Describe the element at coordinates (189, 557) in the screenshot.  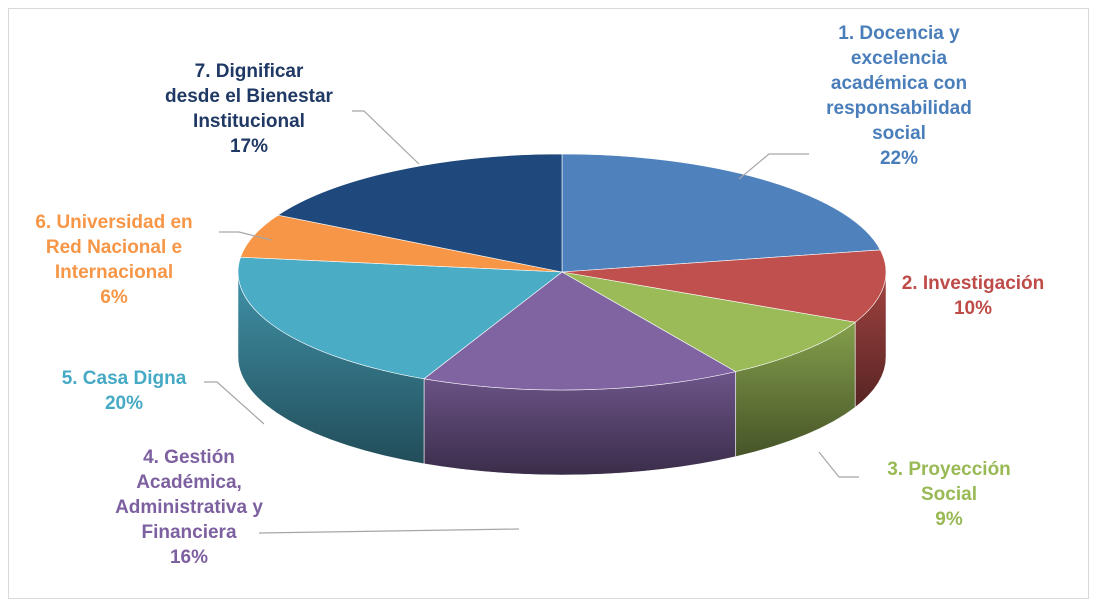
I see `slice-value-4: 16%` at that location.